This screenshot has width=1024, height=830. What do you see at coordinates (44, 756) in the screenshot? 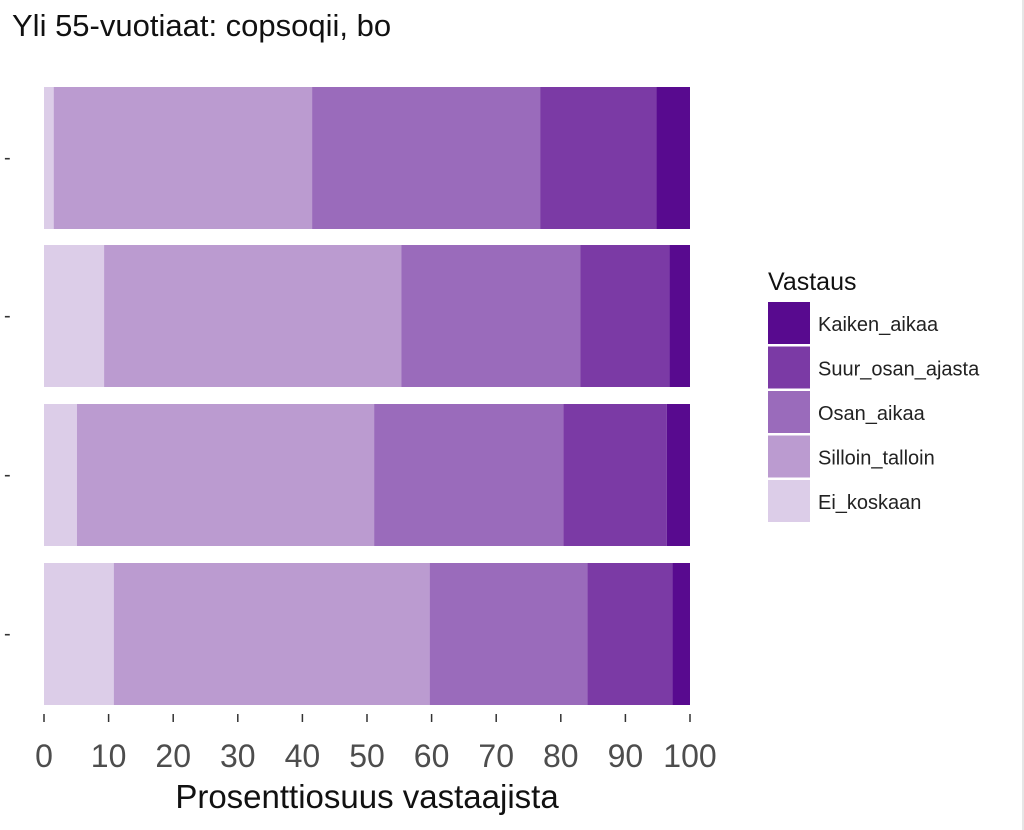
I see `x-tick-label: 0` at bounding box center [44, 756].